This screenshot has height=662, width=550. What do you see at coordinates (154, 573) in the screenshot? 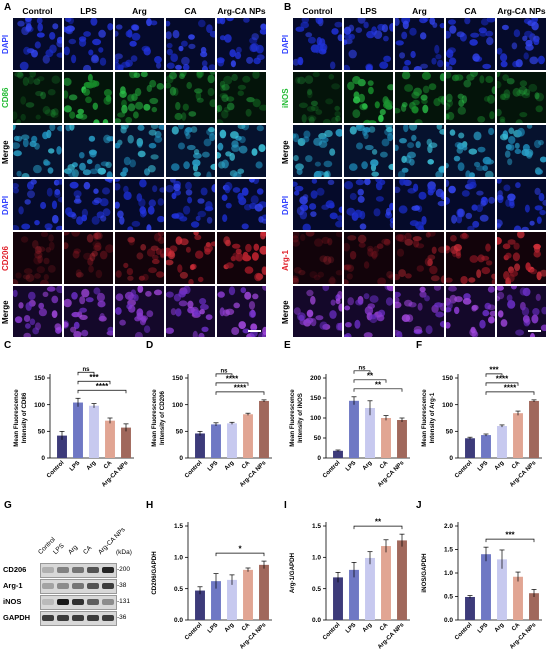
I see `y-axis-label: CD206/GAPDH` at bounding box center [154, 573].